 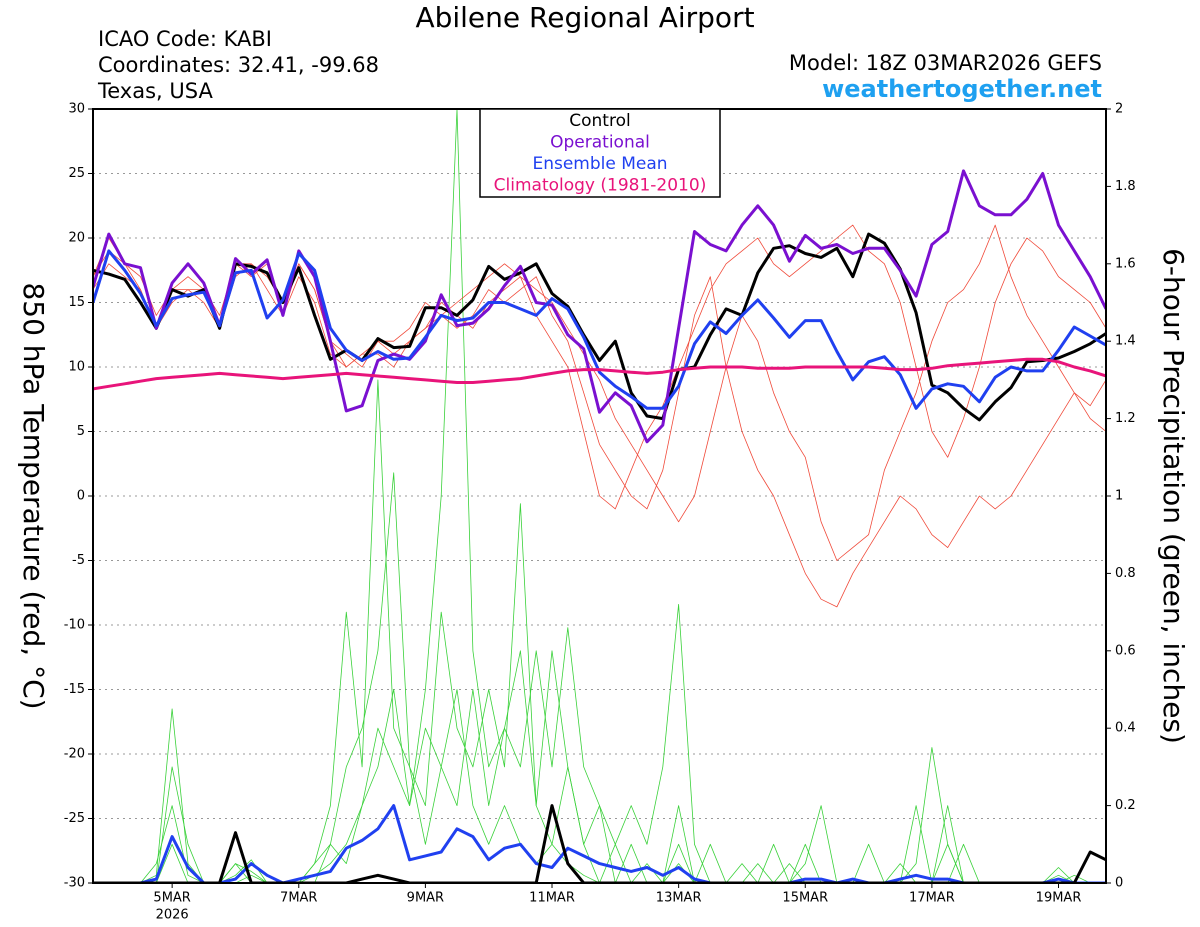 What do you see at coordinates (78, 560) in the screenshot?
I see `y-tick-label: -5` at bounding box center [78, 560].